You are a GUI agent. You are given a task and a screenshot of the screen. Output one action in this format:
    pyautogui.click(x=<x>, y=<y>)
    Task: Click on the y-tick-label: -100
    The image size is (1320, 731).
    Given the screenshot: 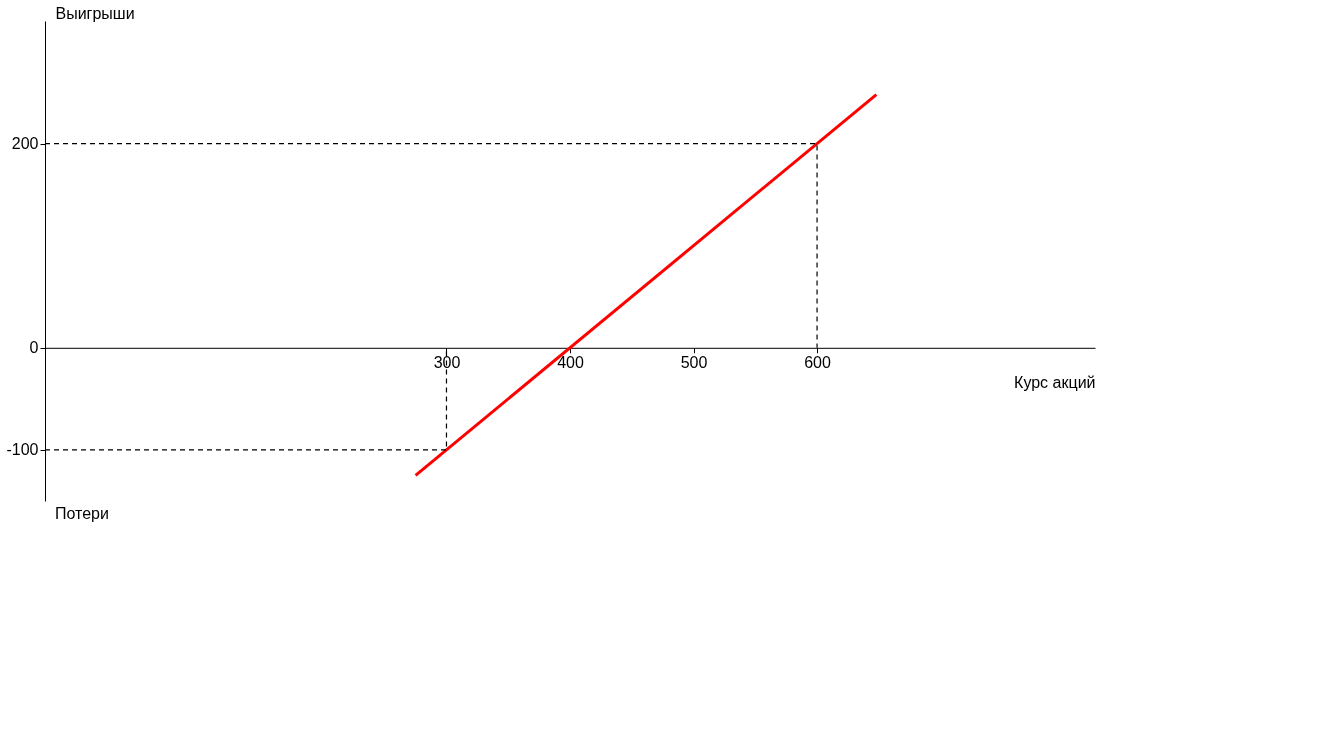 What is the action you would take?
    pyautogui.click(x=22, y=450)
    